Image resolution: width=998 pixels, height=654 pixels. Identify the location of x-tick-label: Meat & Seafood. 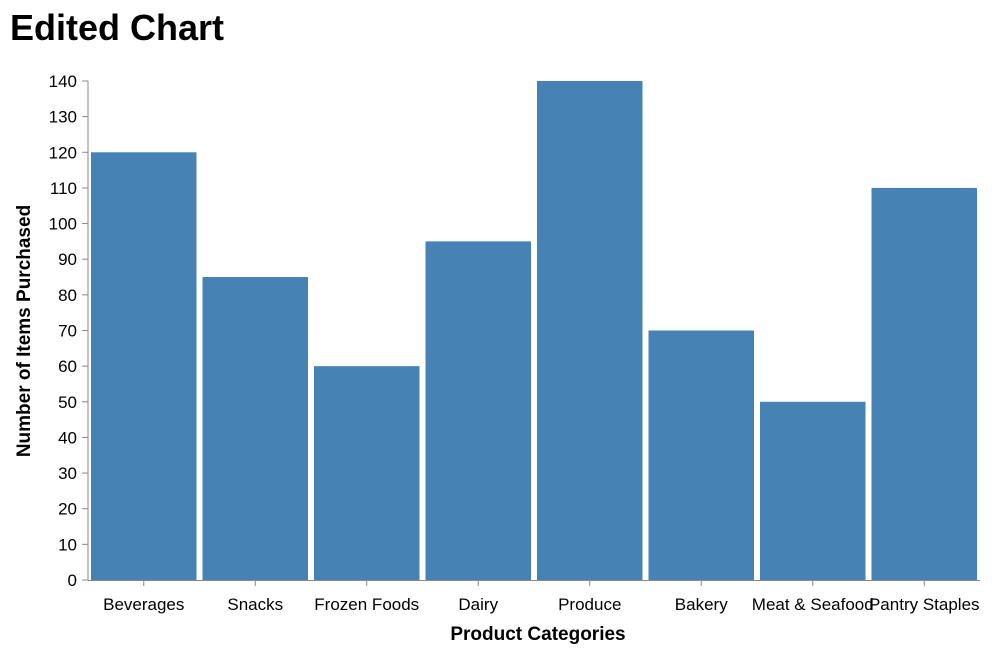
(813, 604).